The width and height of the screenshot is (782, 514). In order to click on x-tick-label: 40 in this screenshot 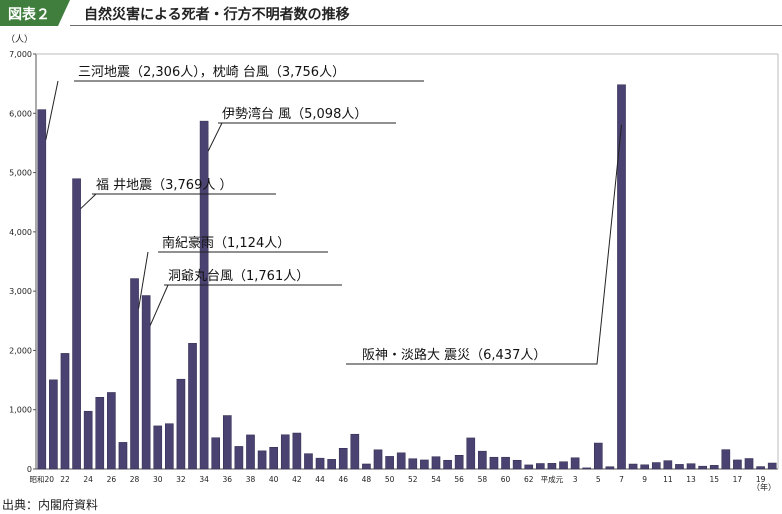, I will do `click(274, 479)`.